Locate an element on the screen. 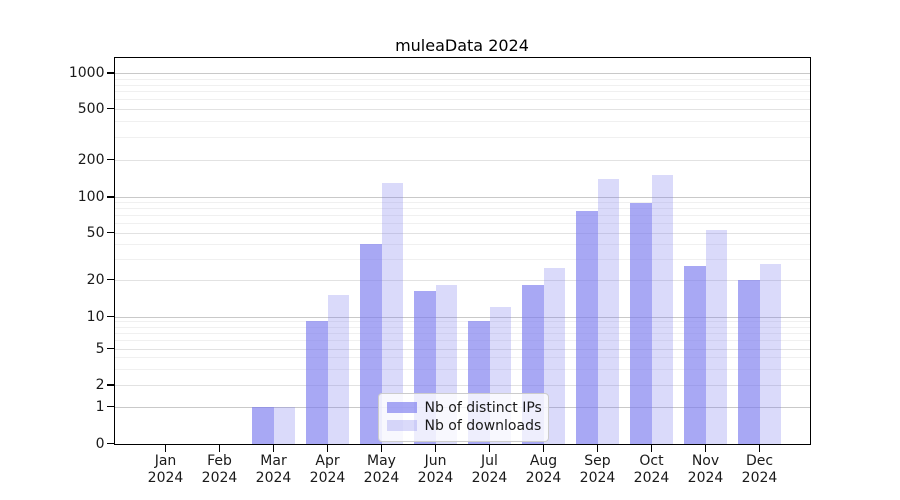 The image size is (900, 500). x-tick-label: Sep 2024 is located at coordinates (597, 469).